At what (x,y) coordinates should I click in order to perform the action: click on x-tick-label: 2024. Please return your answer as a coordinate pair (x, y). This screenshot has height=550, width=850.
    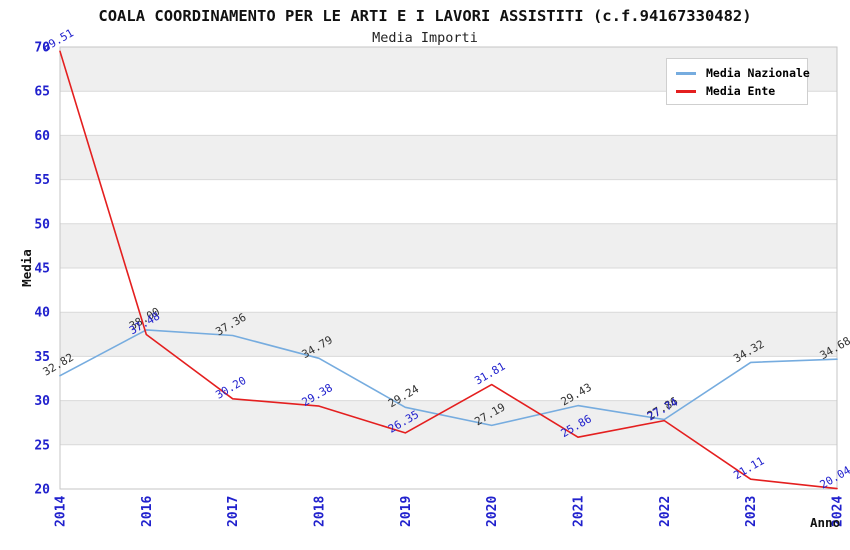
    Looking at the image, I should click on (838, 511).